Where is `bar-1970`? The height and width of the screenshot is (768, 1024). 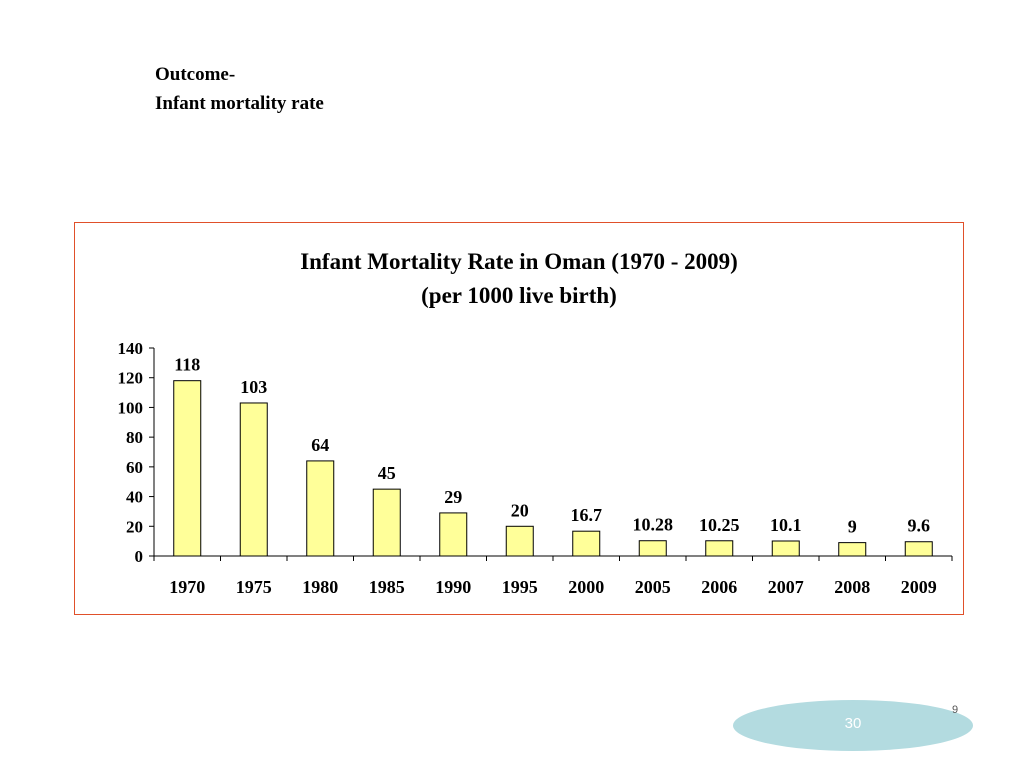
bar-1970 is located at coordinates (187, 468).